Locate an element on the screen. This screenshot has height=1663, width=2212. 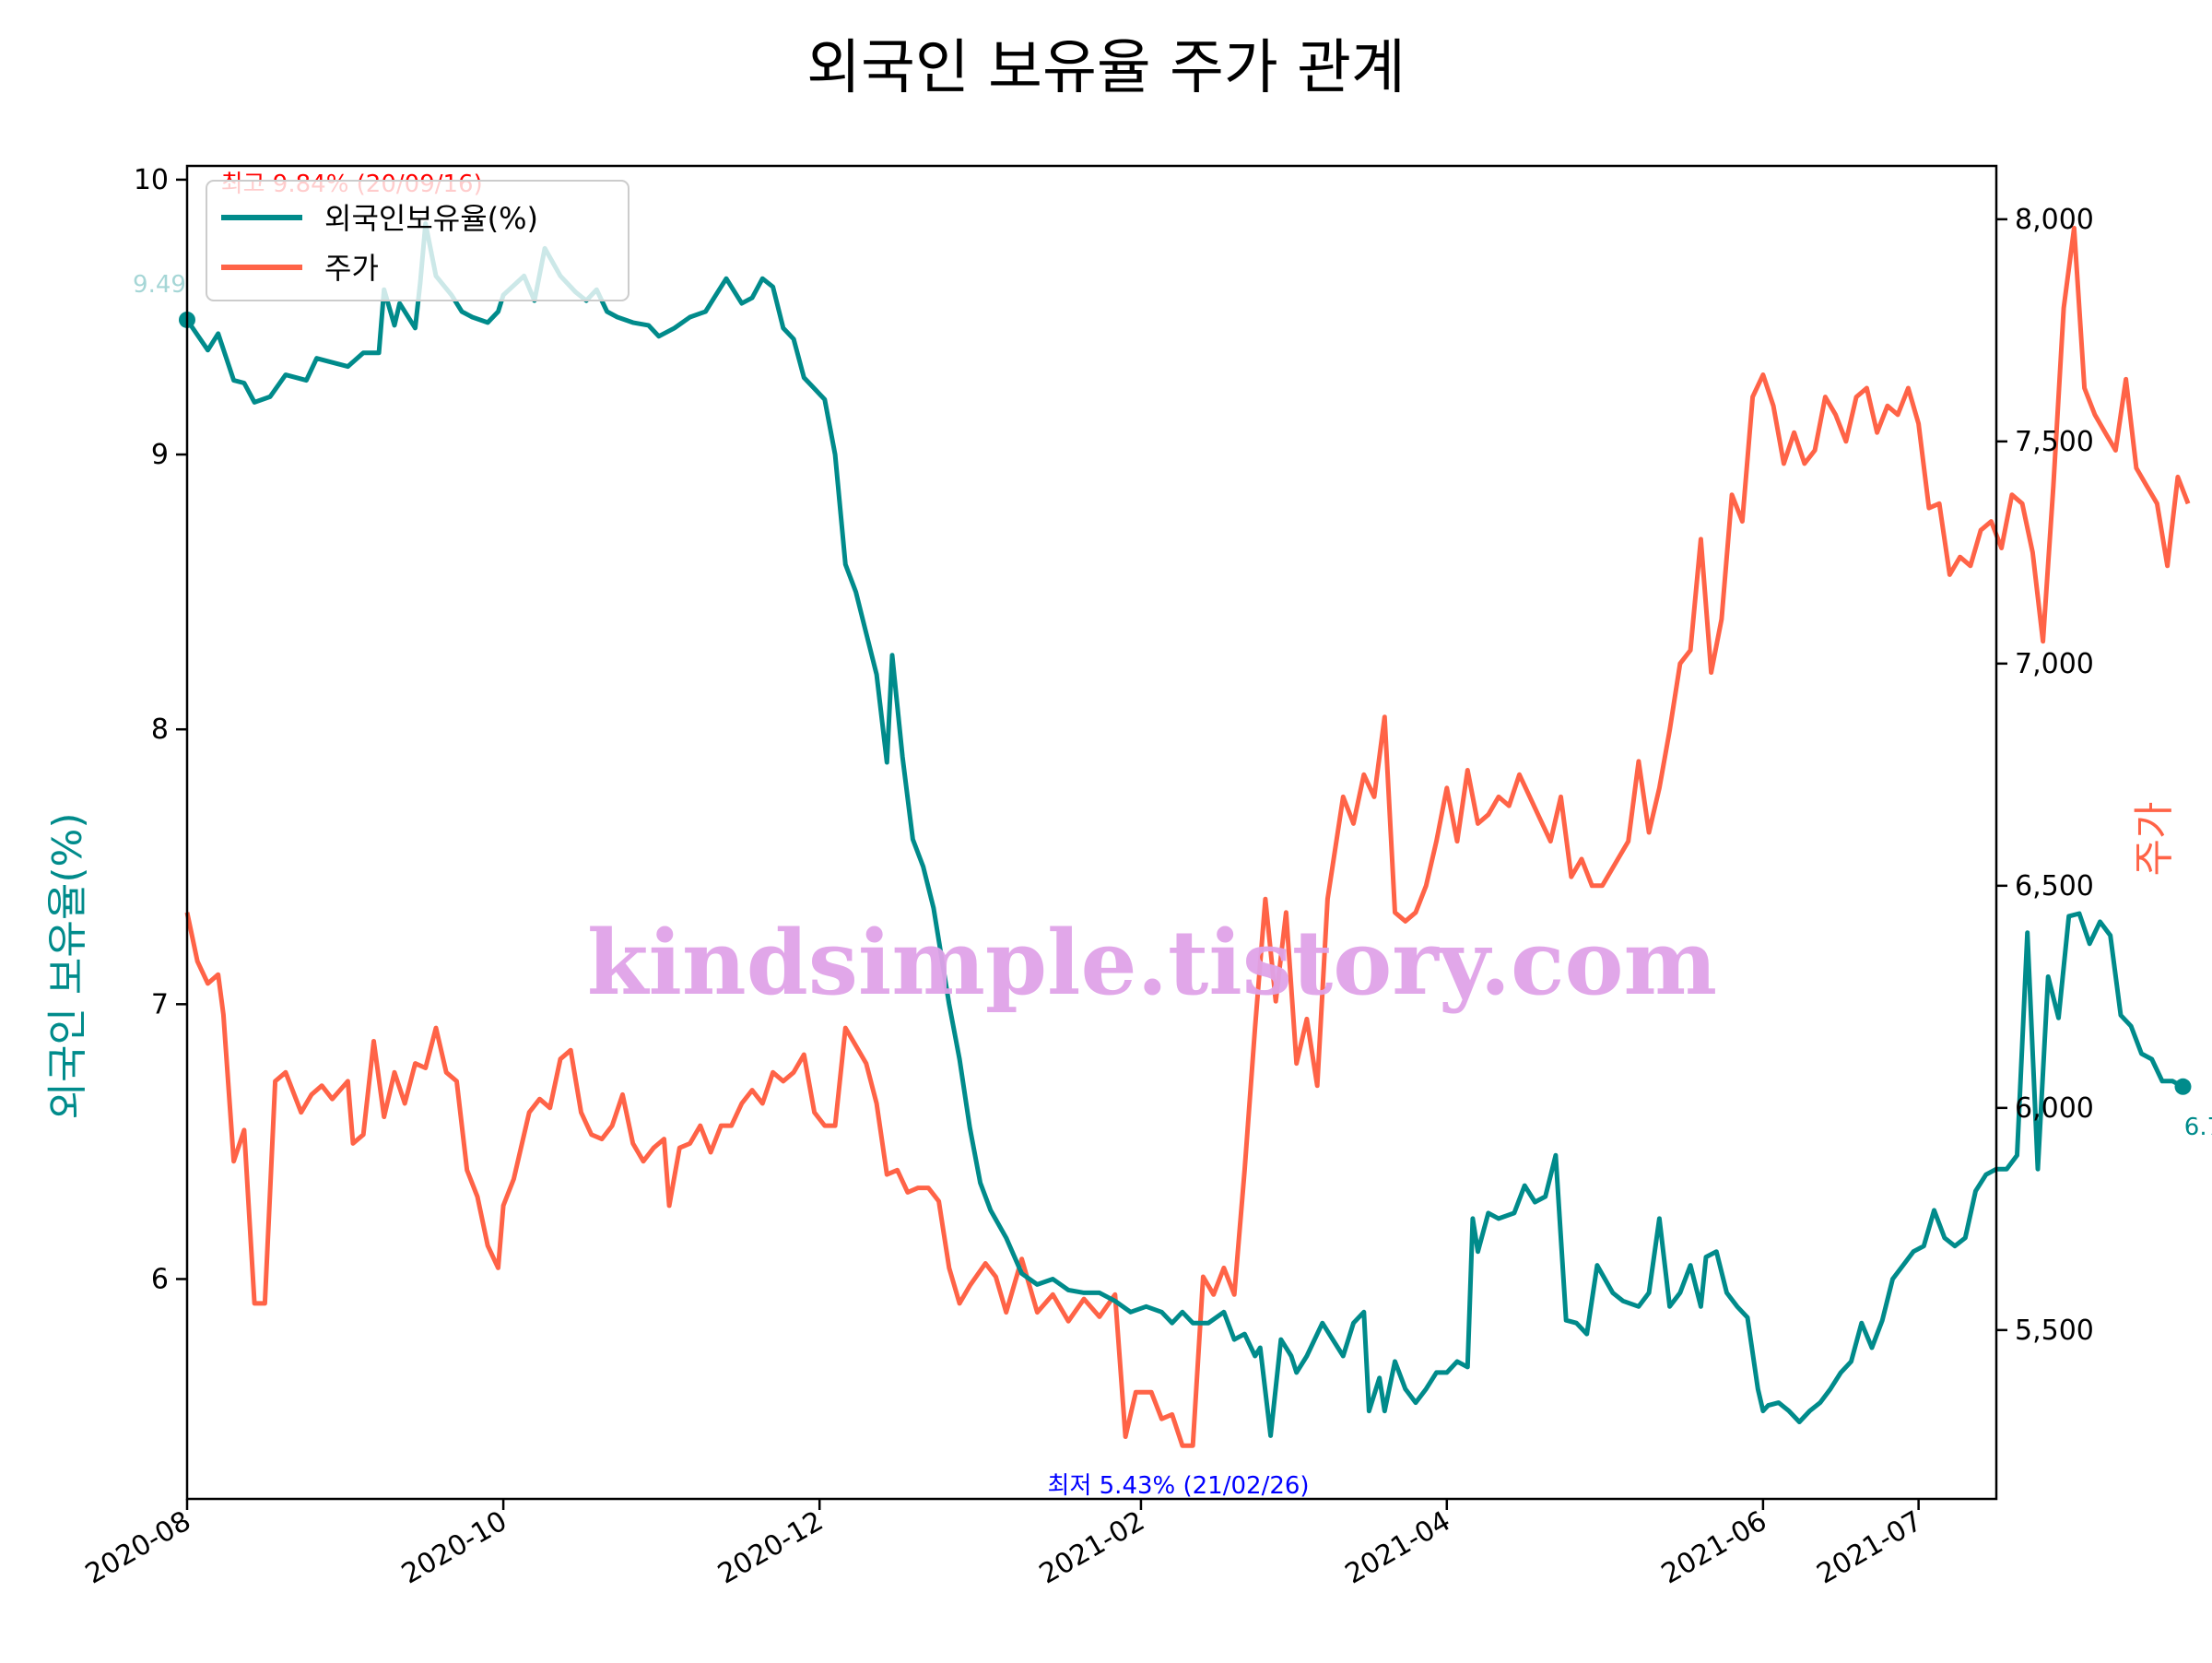
y-right-tick-label: 7,500 is located at coordinates (2054, 442).